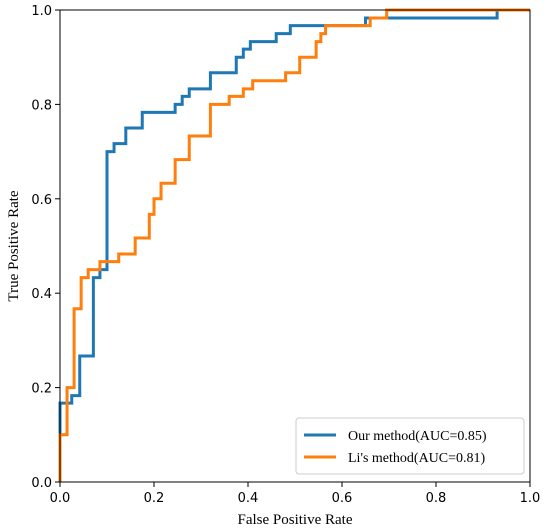 This screenshot has height=529, width=550. What do you see at coordinates (154, 498) in the screenshot?
I see `x-tick-label: 0.2` at bounding box center [154, 498].